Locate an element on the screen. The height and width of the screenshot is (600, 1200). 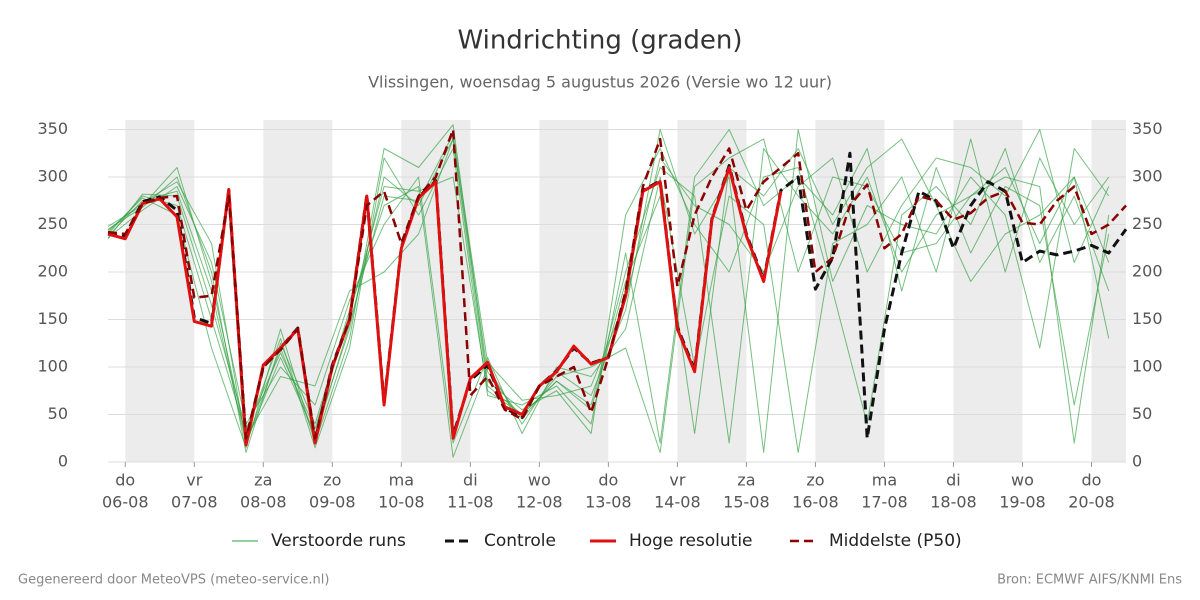
legend-label: Controle is located at coordinates (520, 541).